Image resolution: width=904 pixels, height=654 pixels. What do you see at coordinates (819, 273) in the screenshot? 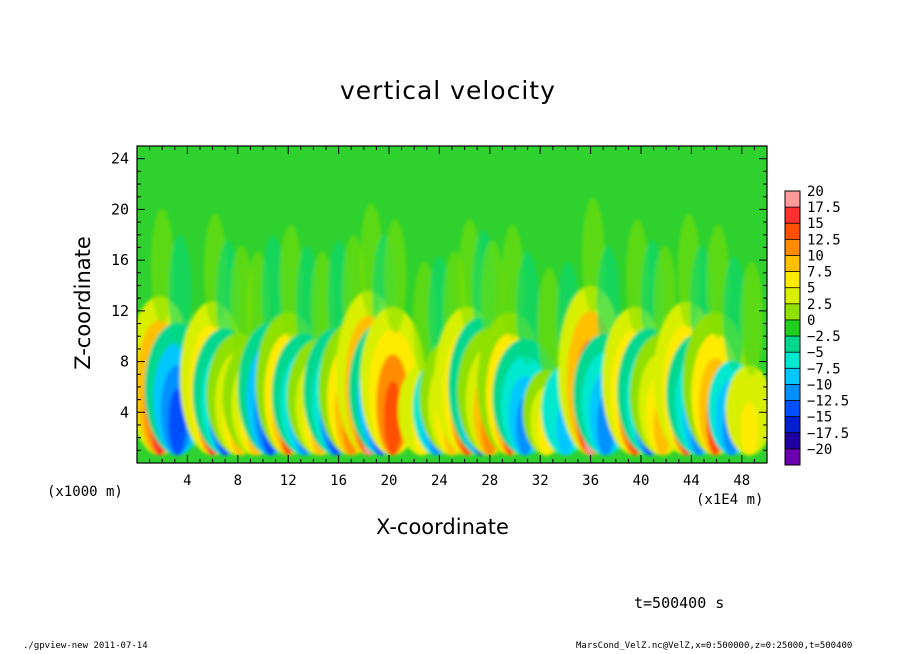
I see `colorbar-label: 7.5` at bounding box center [819, 273].